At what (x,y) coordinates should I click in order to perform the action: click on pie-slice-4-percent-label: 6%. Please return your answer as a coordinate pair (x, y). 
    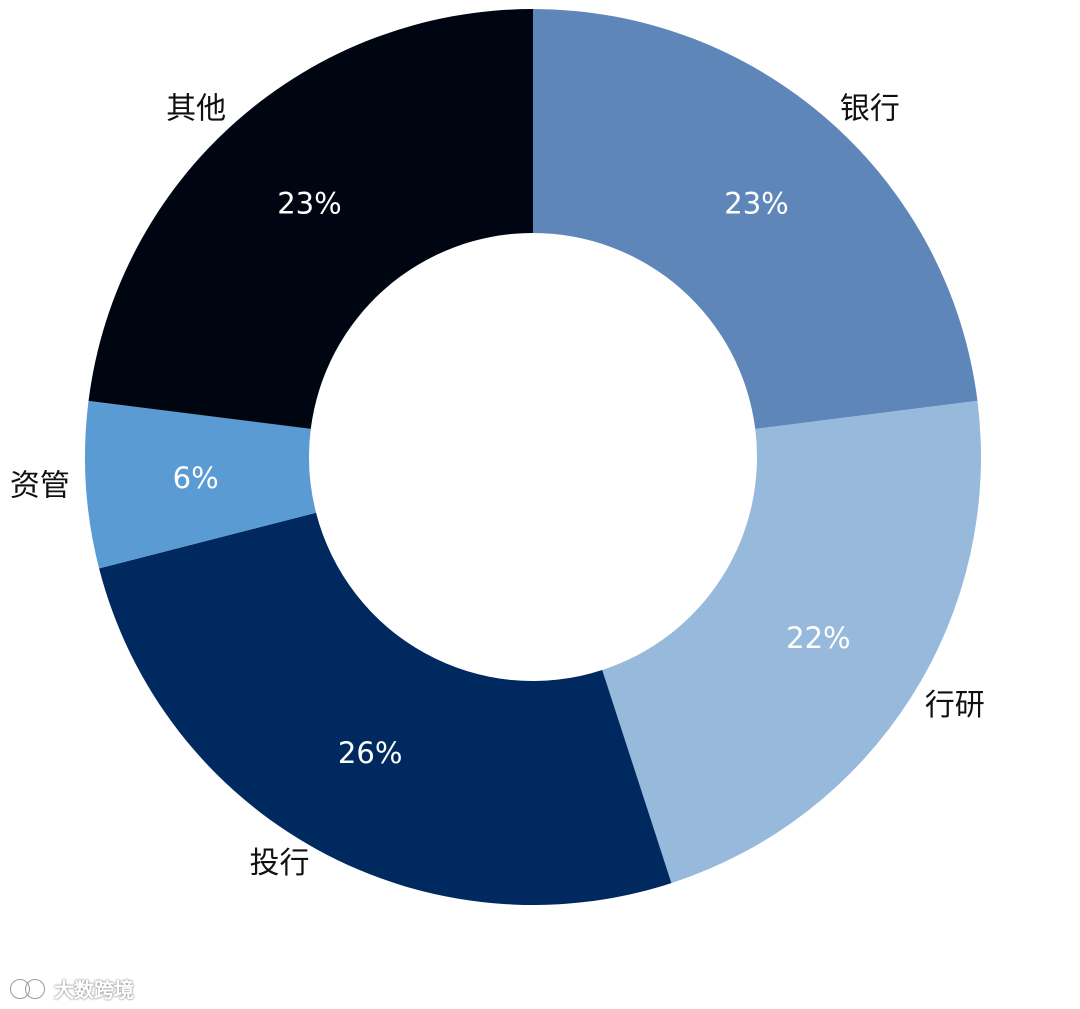
    Looking at the image, I should click on (196, 478).